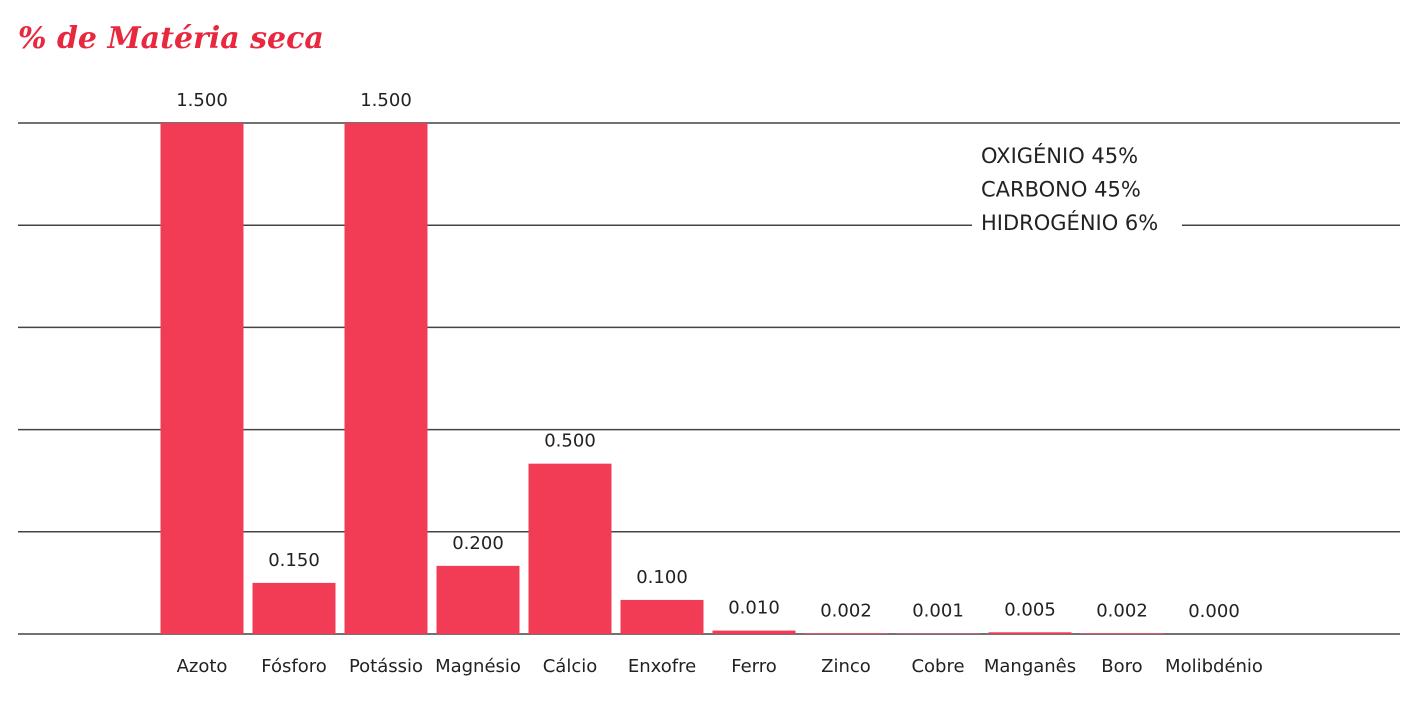 This screenshot has width=1414, height=710. What do you see at coordinates (478, 666) in the screenshot?
I see `x-tick-label: Magnésio` at bounding box center [478, 666].